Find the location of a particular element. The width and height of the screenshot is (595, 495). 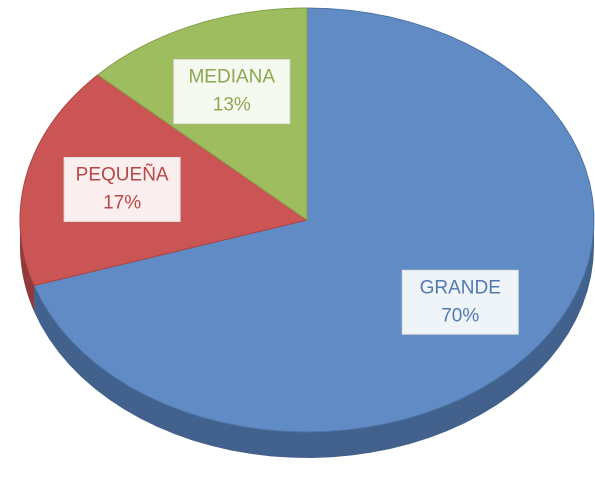

label-category: MEDIANA is located at coordinates (231, 77).